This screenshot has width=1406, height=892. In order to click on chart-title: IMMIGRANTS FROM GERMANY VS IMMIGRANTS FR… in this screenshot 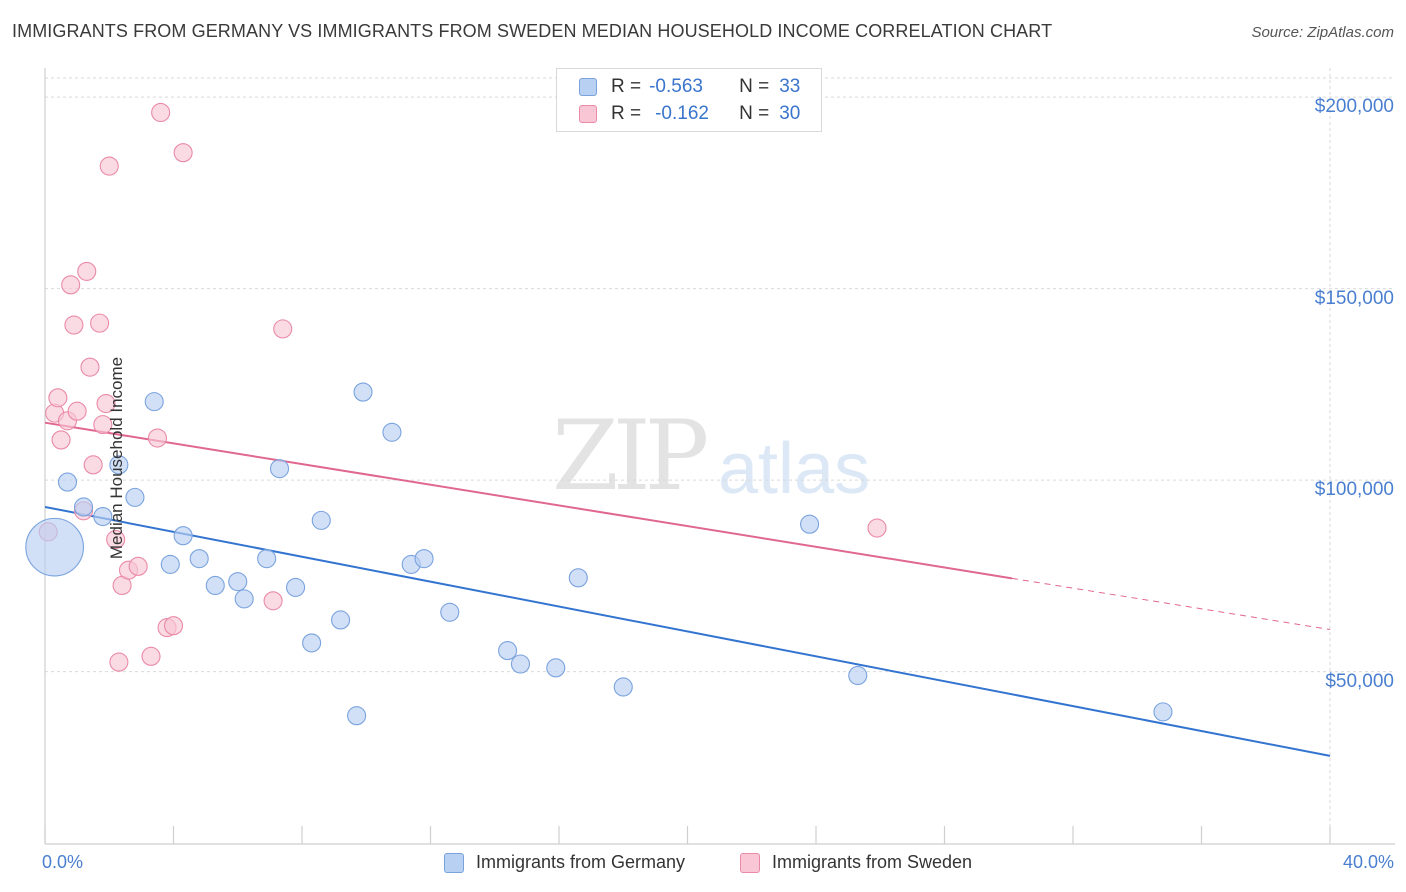, I will do `click(532, 31)`.